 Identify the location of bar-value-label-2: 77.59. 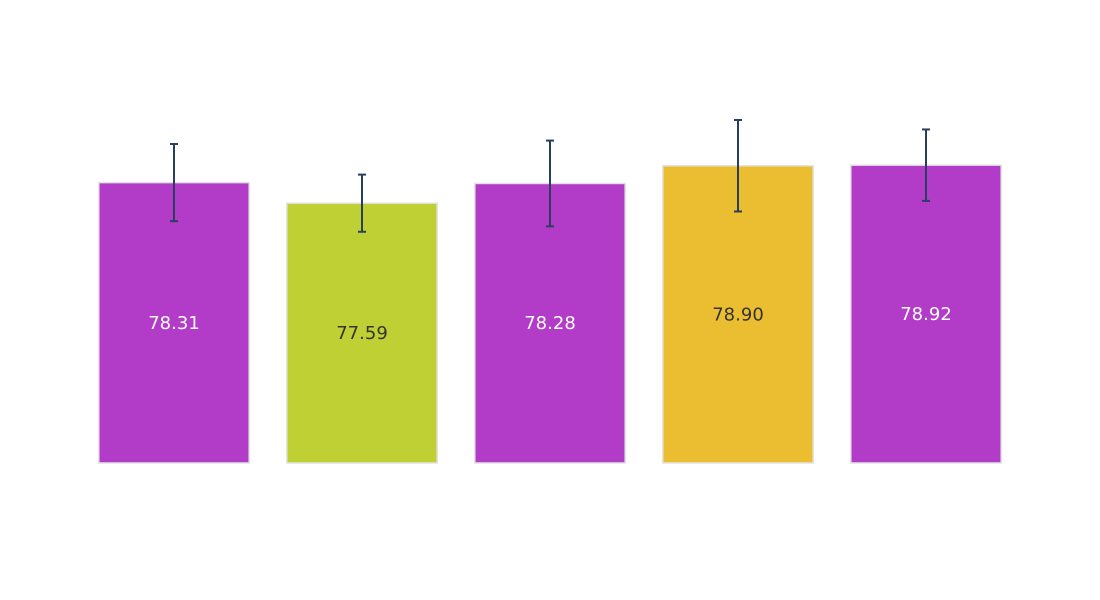
(362, 333).